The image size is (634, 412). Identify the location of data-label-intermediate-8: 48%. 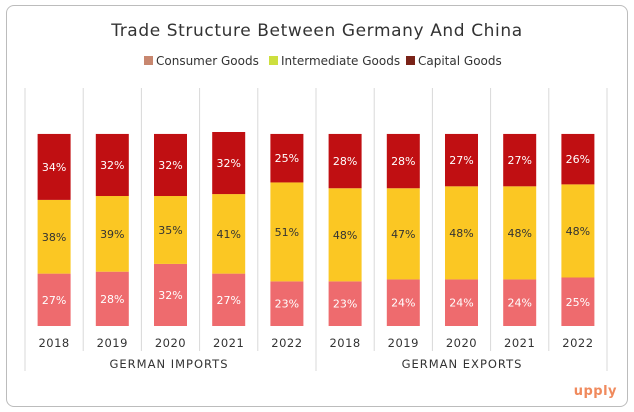
(461, 233).